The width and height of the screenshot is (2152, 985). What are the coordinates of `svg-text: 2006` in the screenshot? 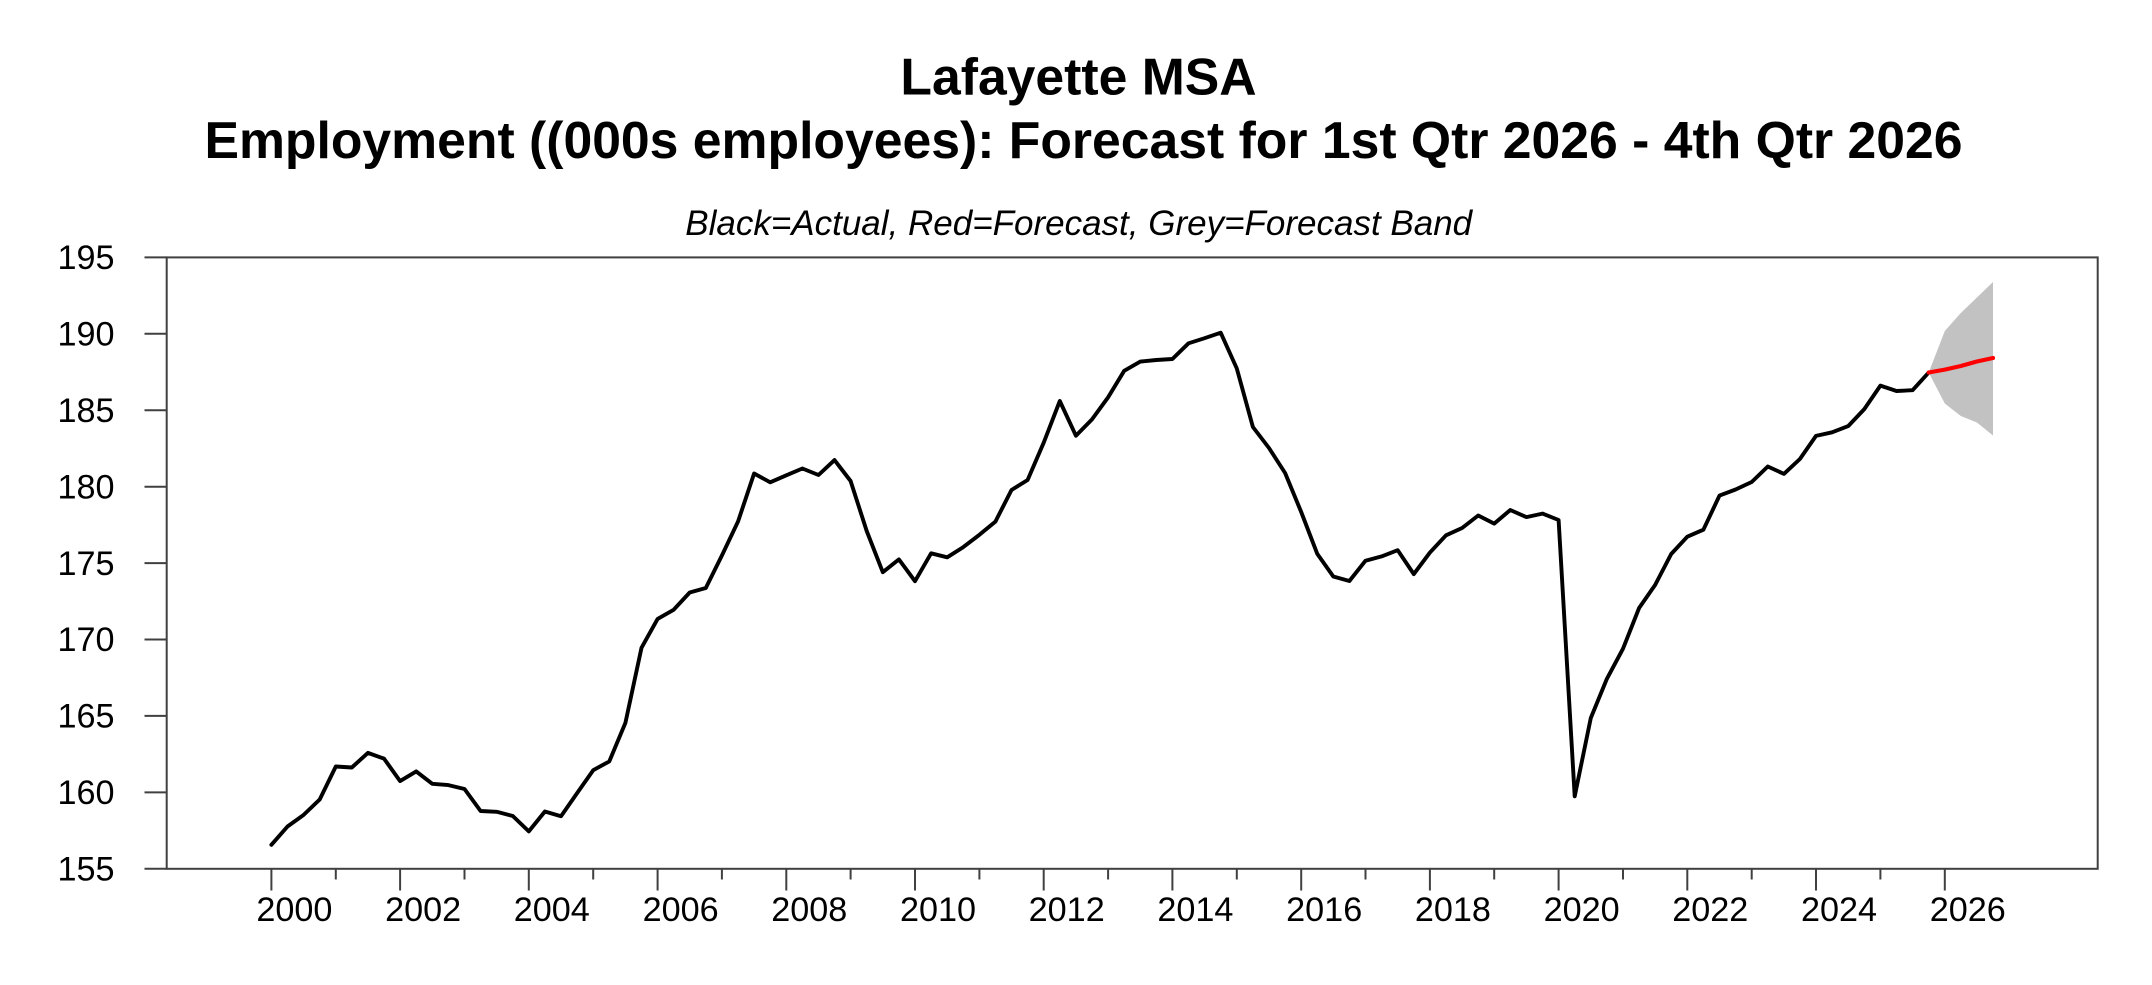 It's located at (681, 910).